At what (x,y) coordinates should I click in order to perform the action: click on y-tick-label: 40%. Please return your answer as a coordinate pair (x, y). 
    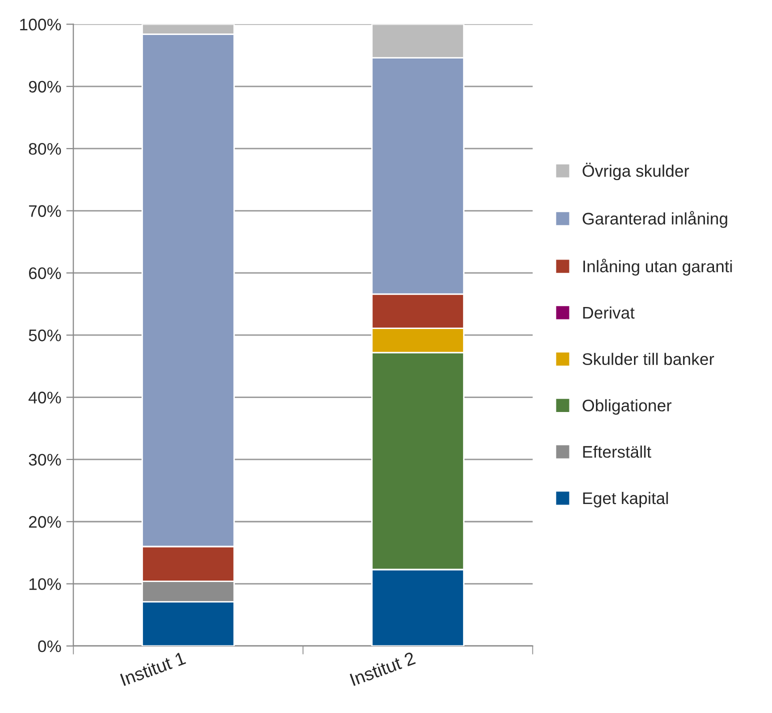
    Looking at the image, I should click on (44, 398).